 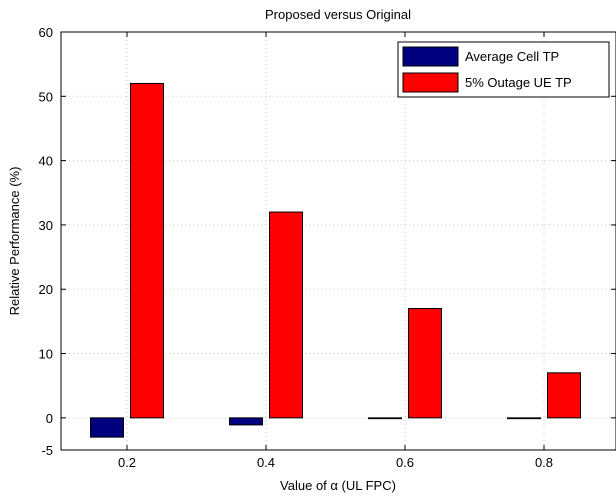 What do you see at coordinates (405, 462) in the screenshot?
I see `x-tick-label: 0.6` at bounding box center [405, 462].